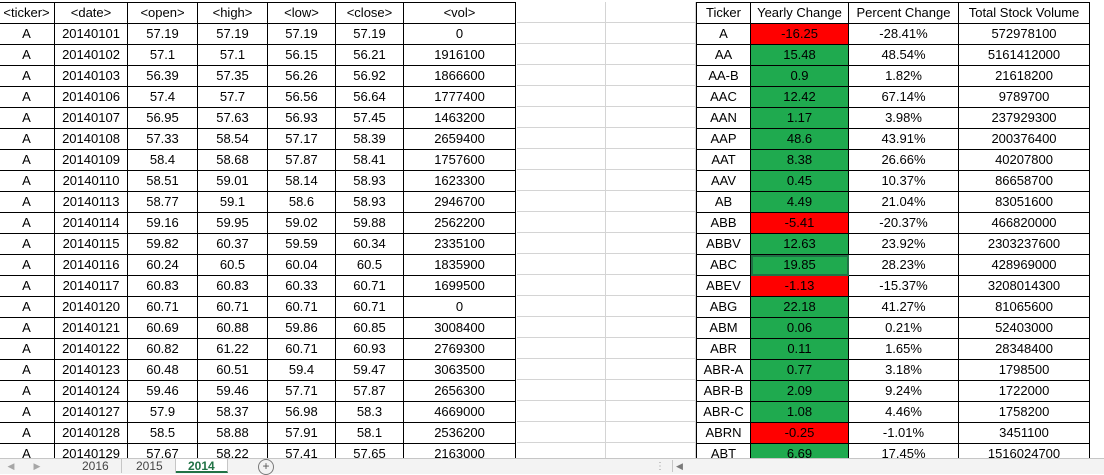  I want to click on percent-change-cell: 3.98%, so click(903, 118).